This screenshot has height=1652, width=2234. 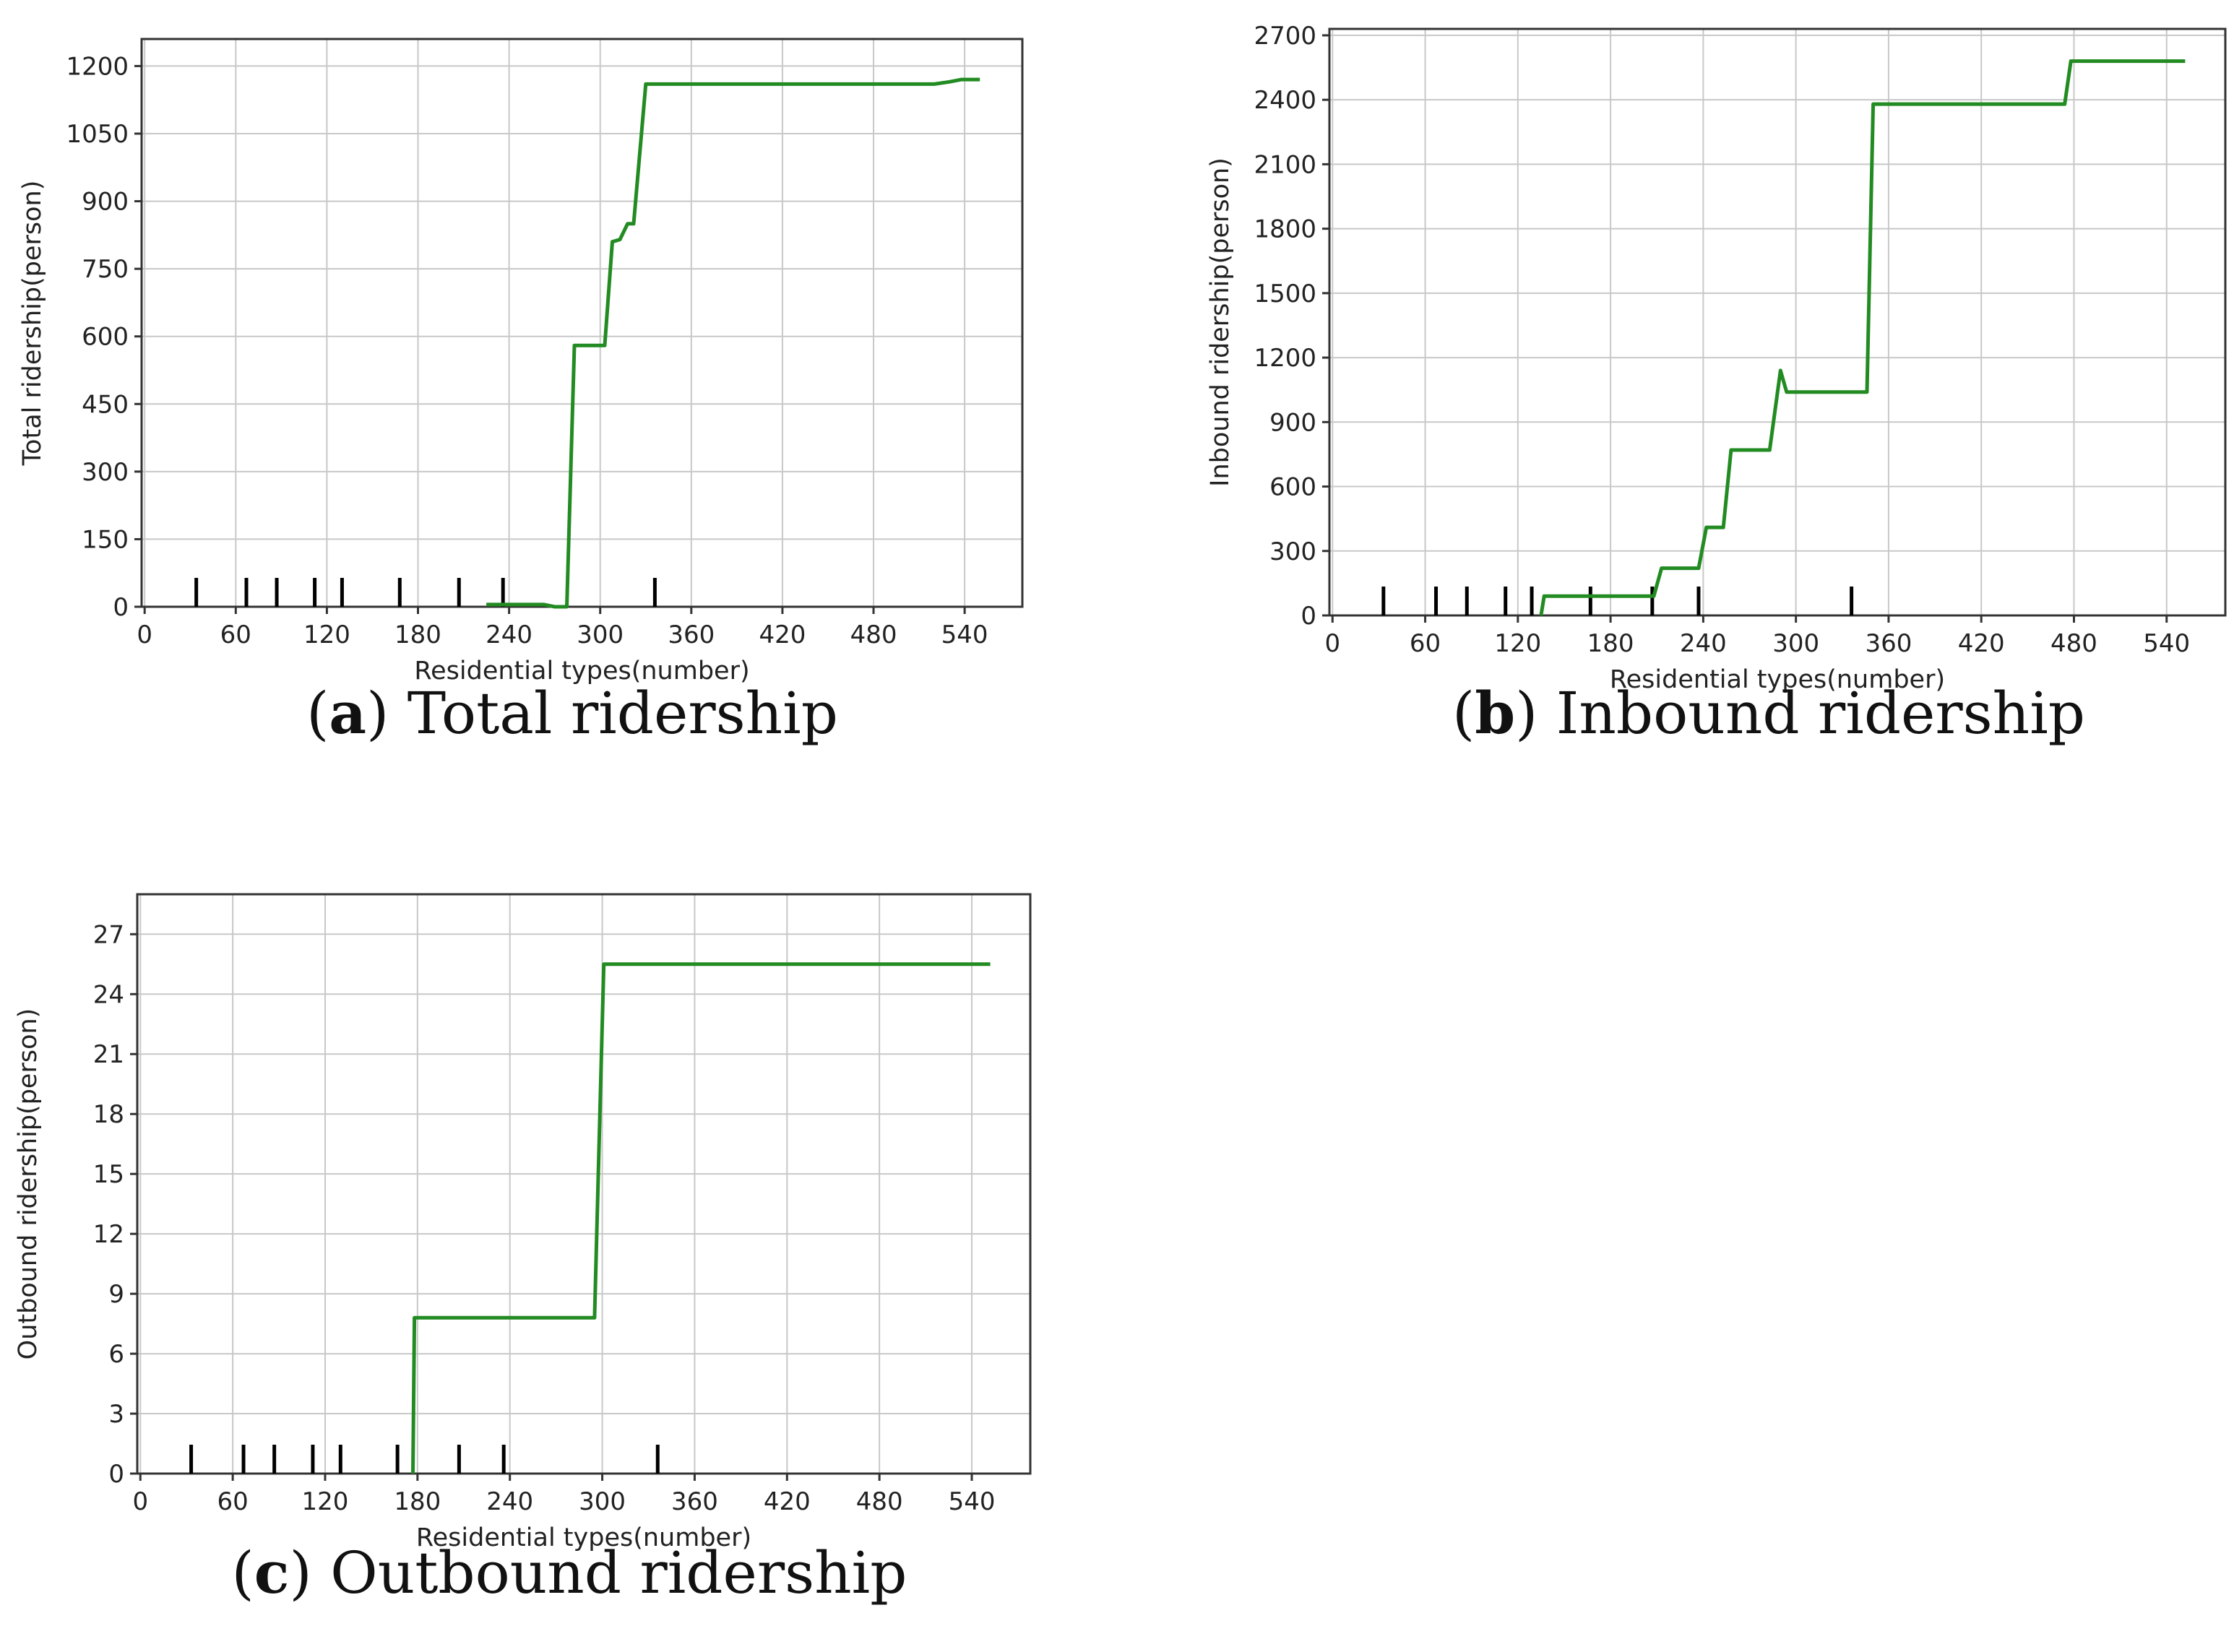 I want to click on y-tick-label: 9, so click(x=116, y=1294).